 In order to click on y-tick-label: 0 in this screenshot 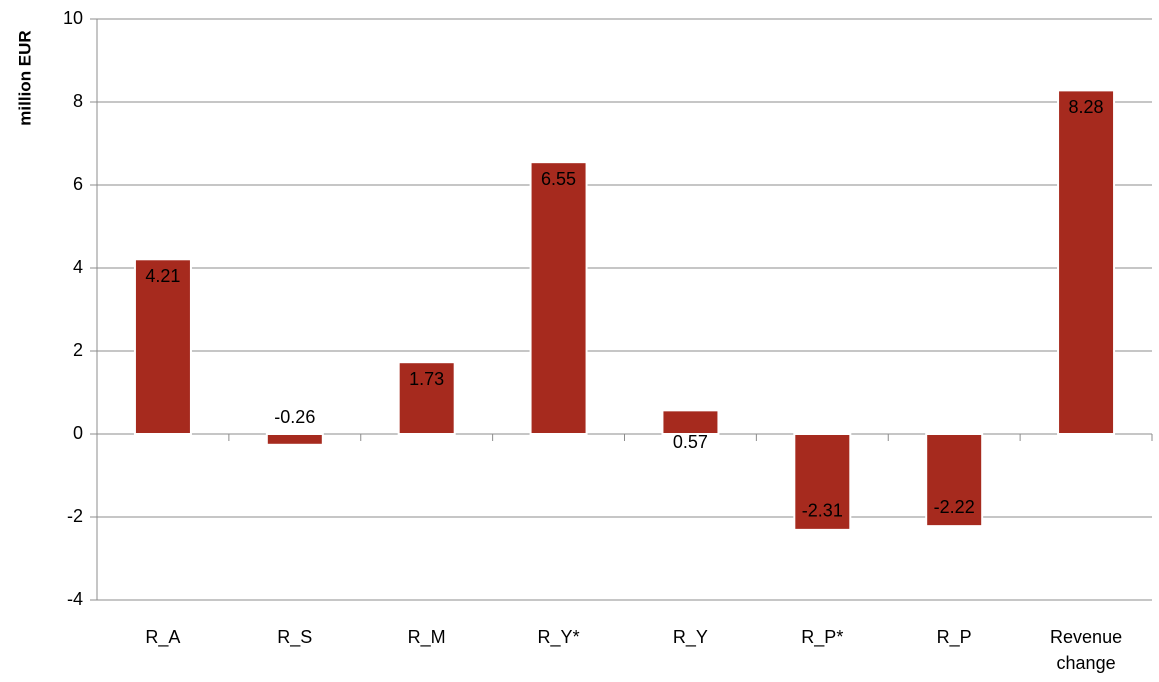, I will do `click(78, 433)`.